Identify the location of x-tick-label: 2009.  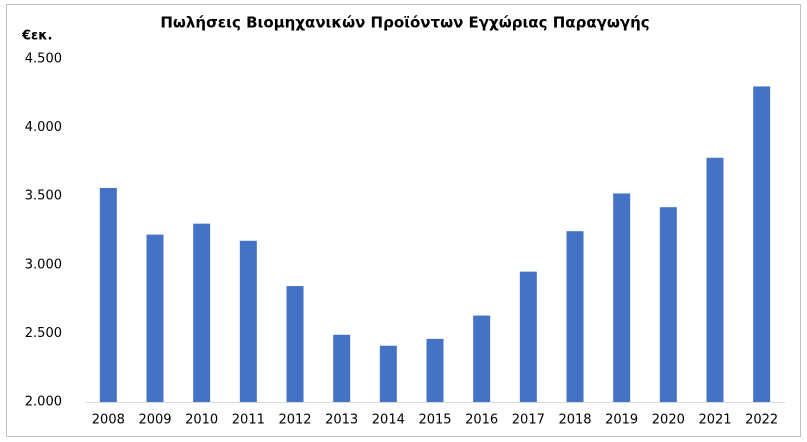
(154, 420).